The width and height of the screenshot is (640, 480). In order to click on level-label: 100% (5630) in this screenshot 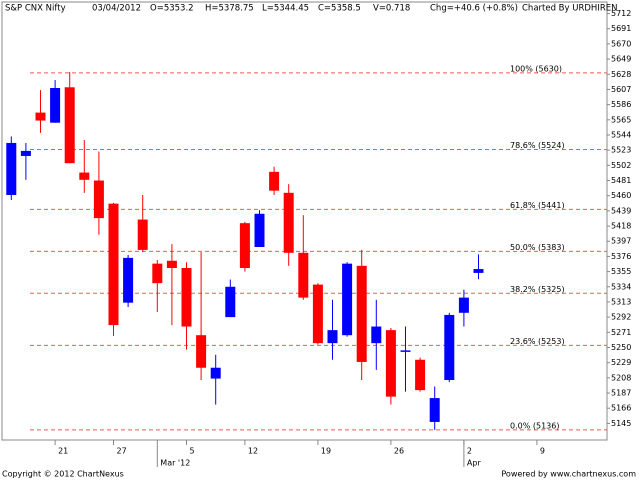, I will do `click(536, 68)`.